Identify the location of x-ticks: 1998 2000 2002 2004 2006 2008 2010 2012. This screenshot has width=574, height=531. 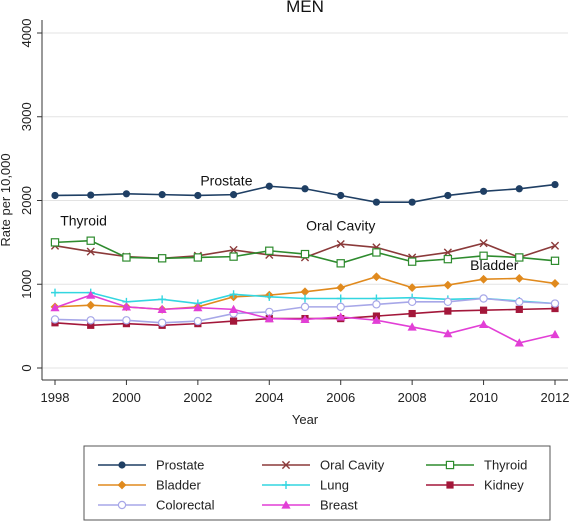
(305, 392).